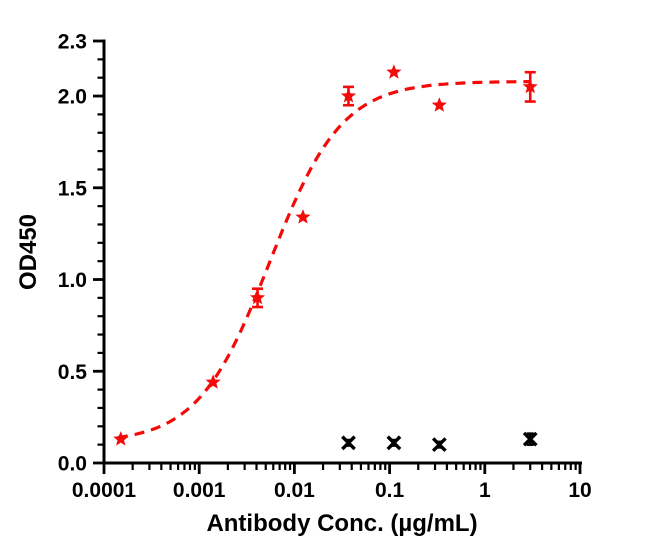 This screenshot has width=659, height=554. I want to click on x-axis-title: Antibody Conc. (µg/mL), so click(341, 523).